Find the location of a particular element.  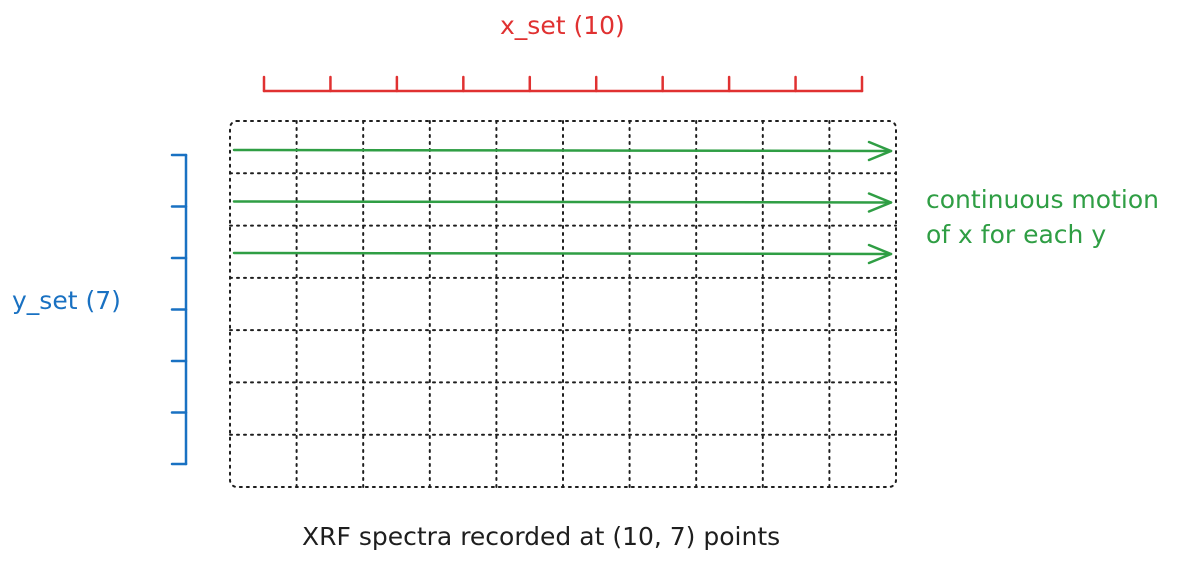

x-set-ruler is located at coordinates (563, 84).